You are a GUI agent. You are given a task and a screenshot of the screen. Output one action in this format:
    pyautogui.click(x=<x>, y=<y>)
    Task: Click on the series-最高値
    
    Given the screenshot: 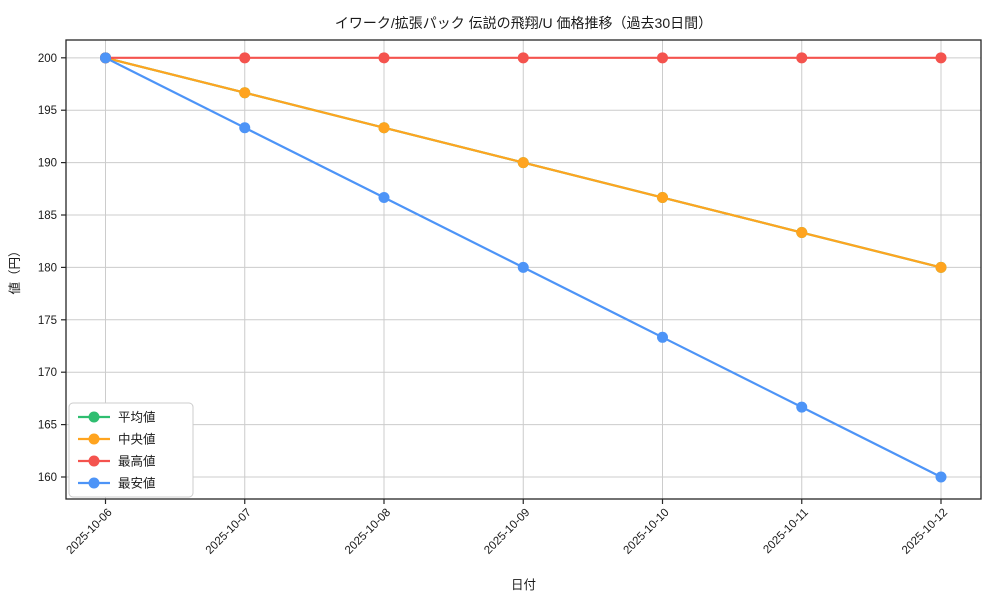 What is the action you would take?
    pyautogui.click(x=523, y=58)
    